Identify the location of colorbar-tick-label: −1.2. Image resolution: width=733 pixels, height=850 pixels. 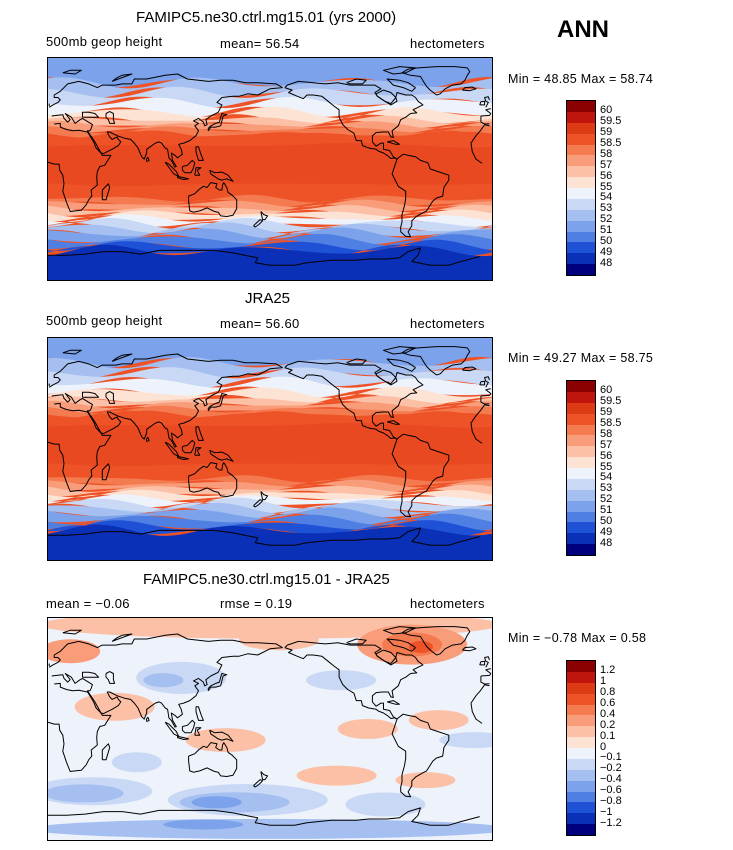
(611, 822).